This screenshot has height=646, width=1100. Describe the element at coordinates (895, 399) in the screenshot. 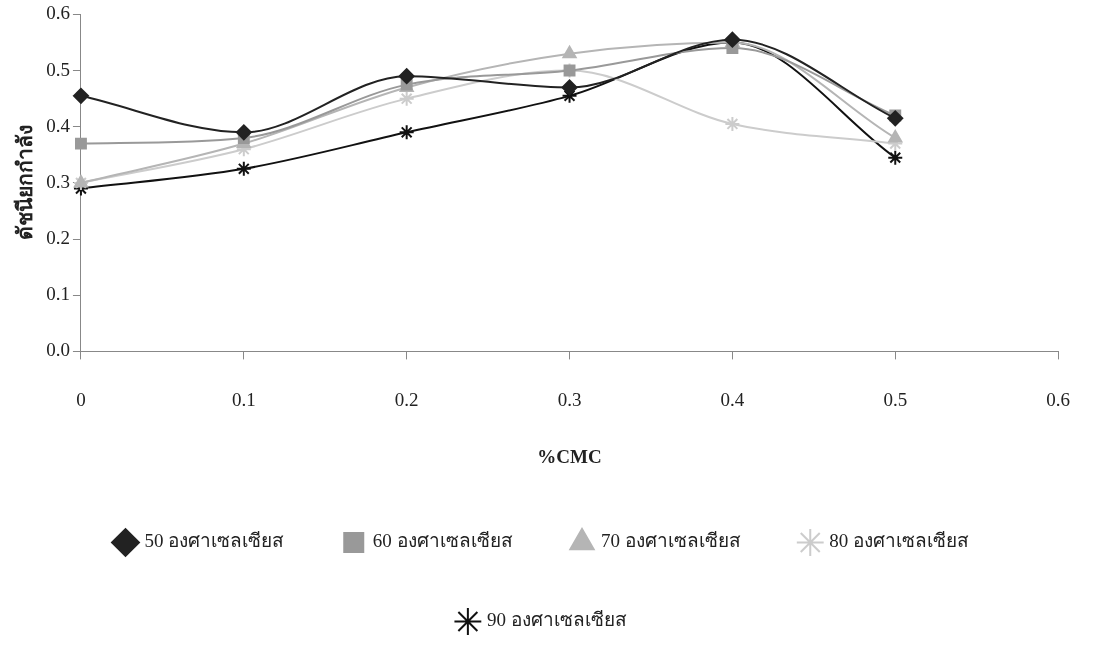

I see `x-tick-label: 0.5` at that location.